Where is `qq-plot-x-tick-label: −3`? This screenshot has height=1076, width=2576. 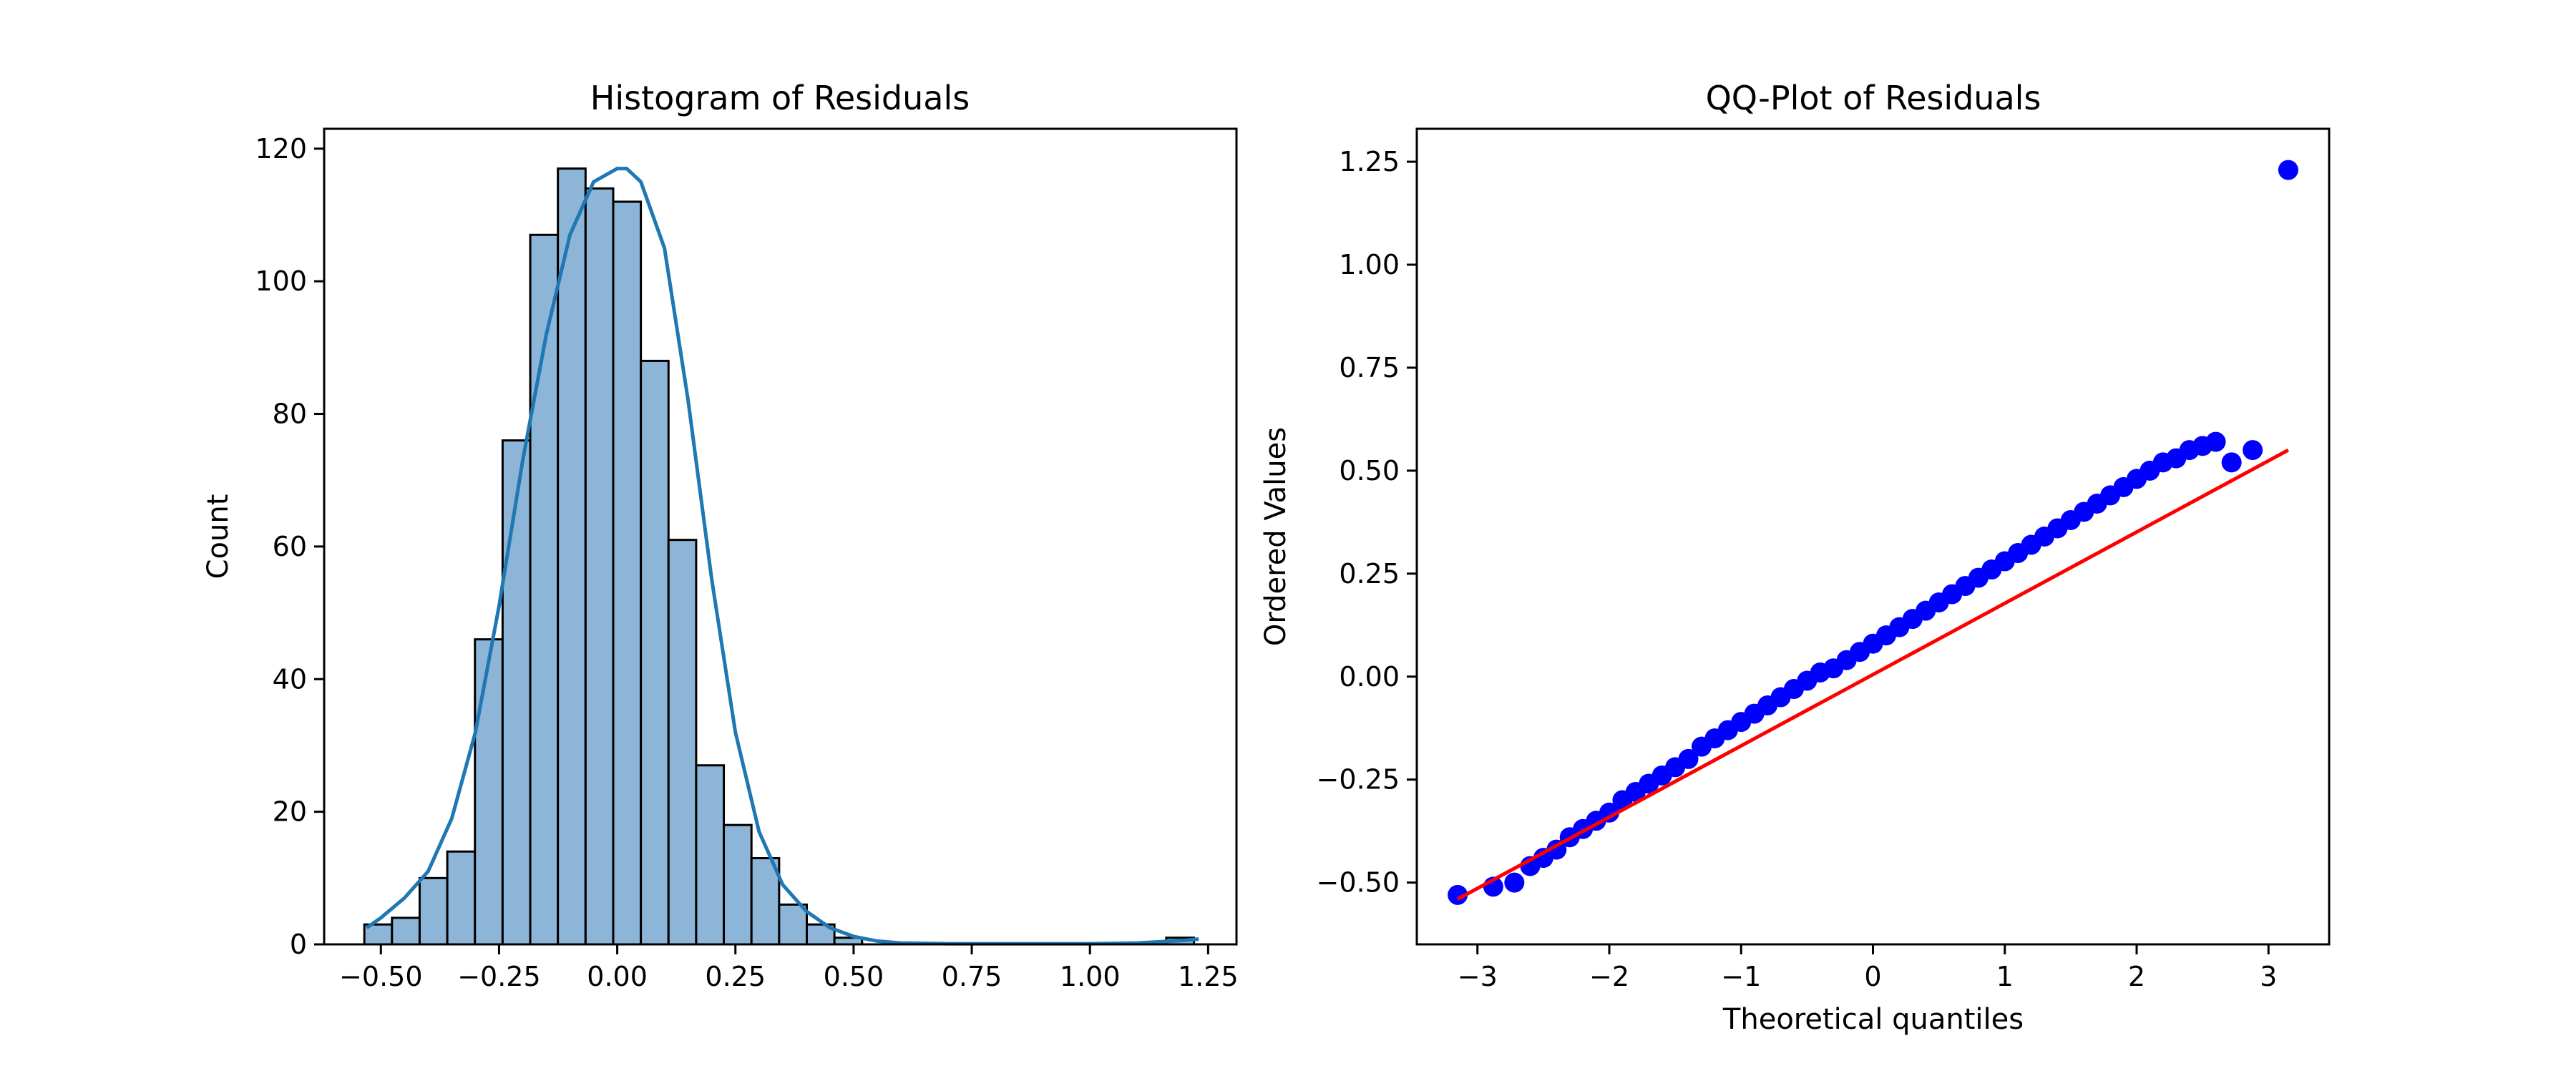 qq-plot-x-tick-label: −3 is located at coordinates (1478, 977).